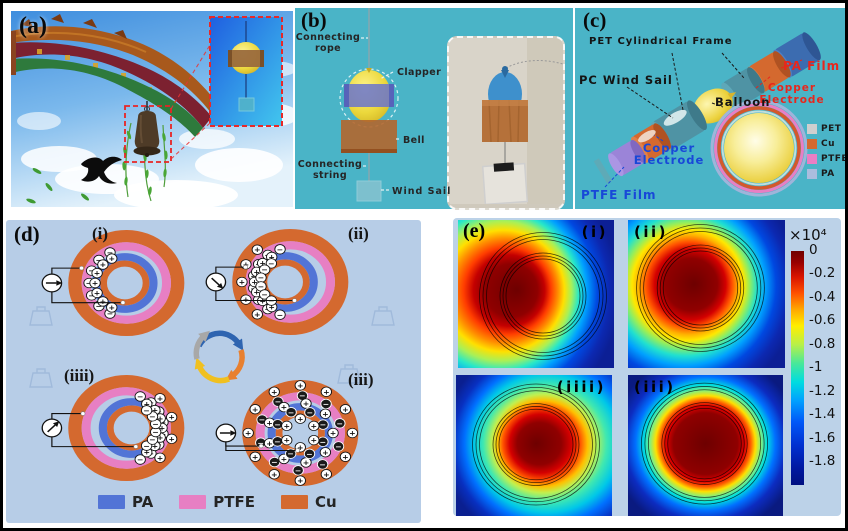  What do you see at coordinates (808, 235) in the screenshot?
I see `colorbar-multiplier: ×10⁴` at bounding box center [808, 235].